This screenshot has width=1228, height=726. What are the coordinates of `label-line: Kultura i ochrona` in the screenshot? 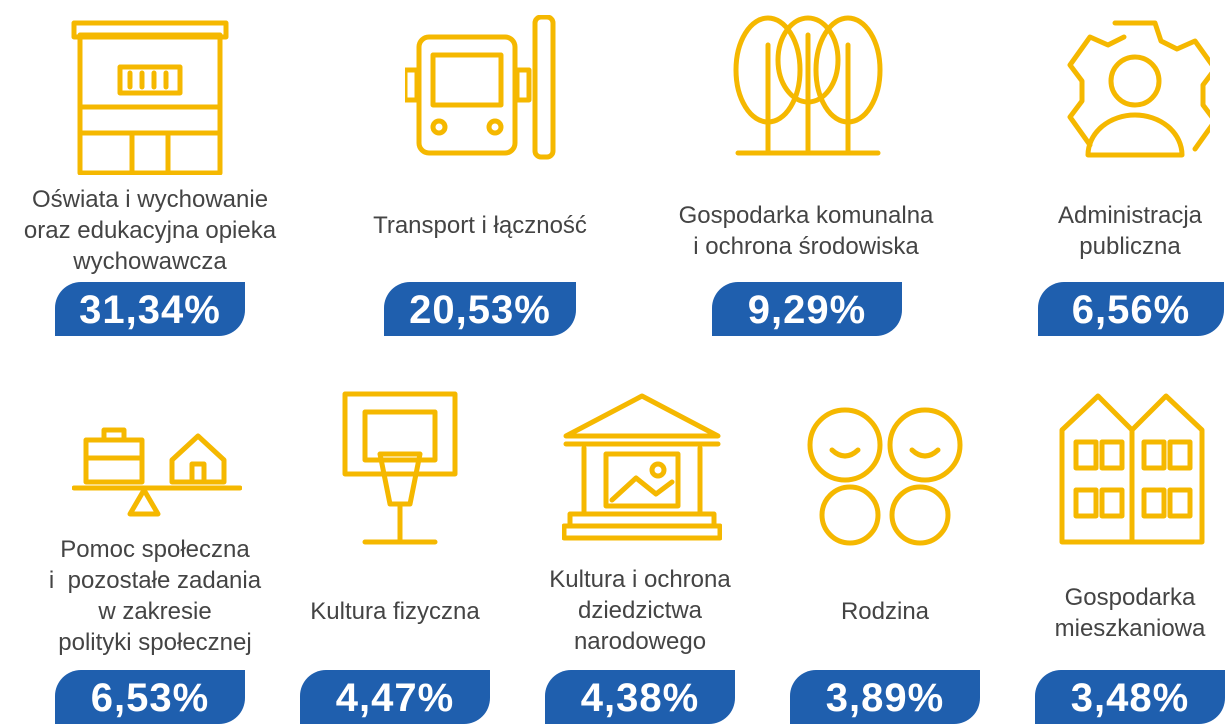 It's located at (640, 579).